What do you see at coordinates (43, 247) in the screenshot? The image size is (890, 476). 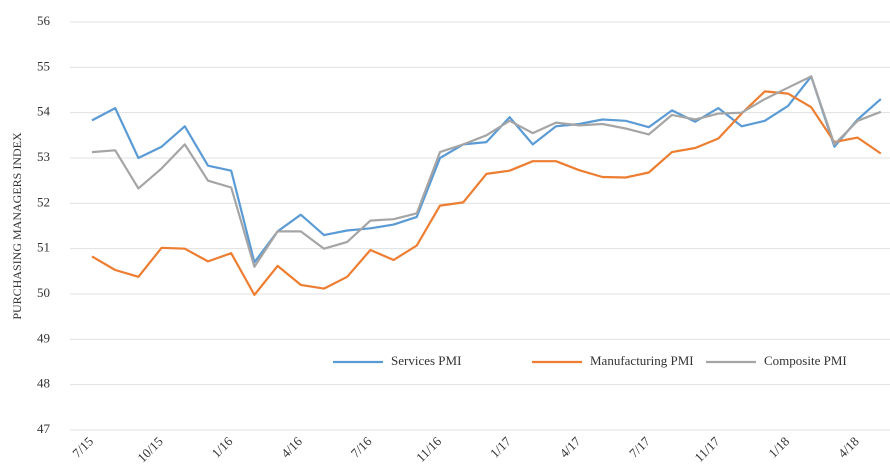 I see `y-tick-label: 51` at bounding box center [43, 247].